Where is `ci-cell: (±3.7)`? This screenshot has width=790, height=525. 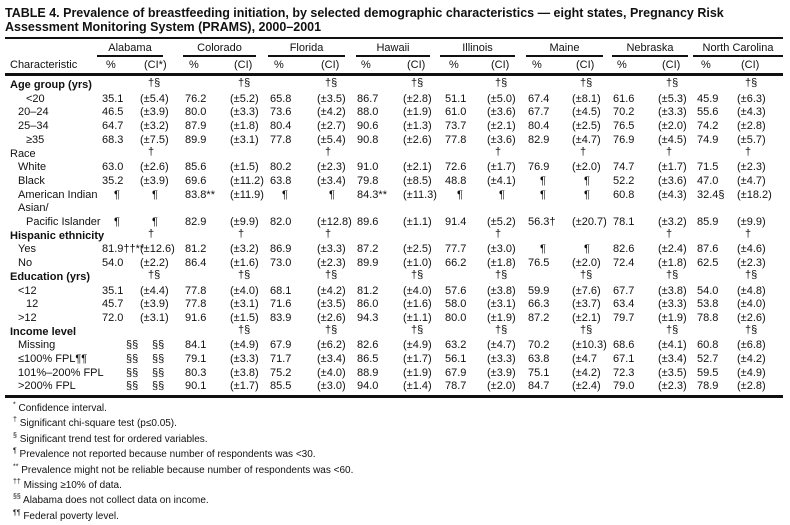 ci-cell: (±3.7) is located at coordinates (586, 304).